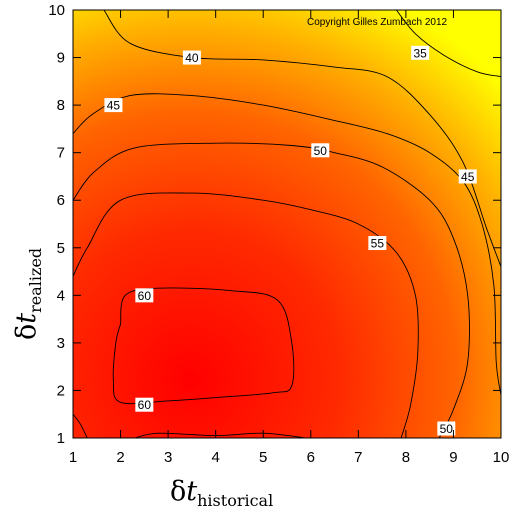 This screenshot has width=512, height=512. What do you see at coordinates (377, 22) in the screenshot?
I see `copyright-text: Copyright Gilles Zumbach 2012` at bounding box center [377, 22].